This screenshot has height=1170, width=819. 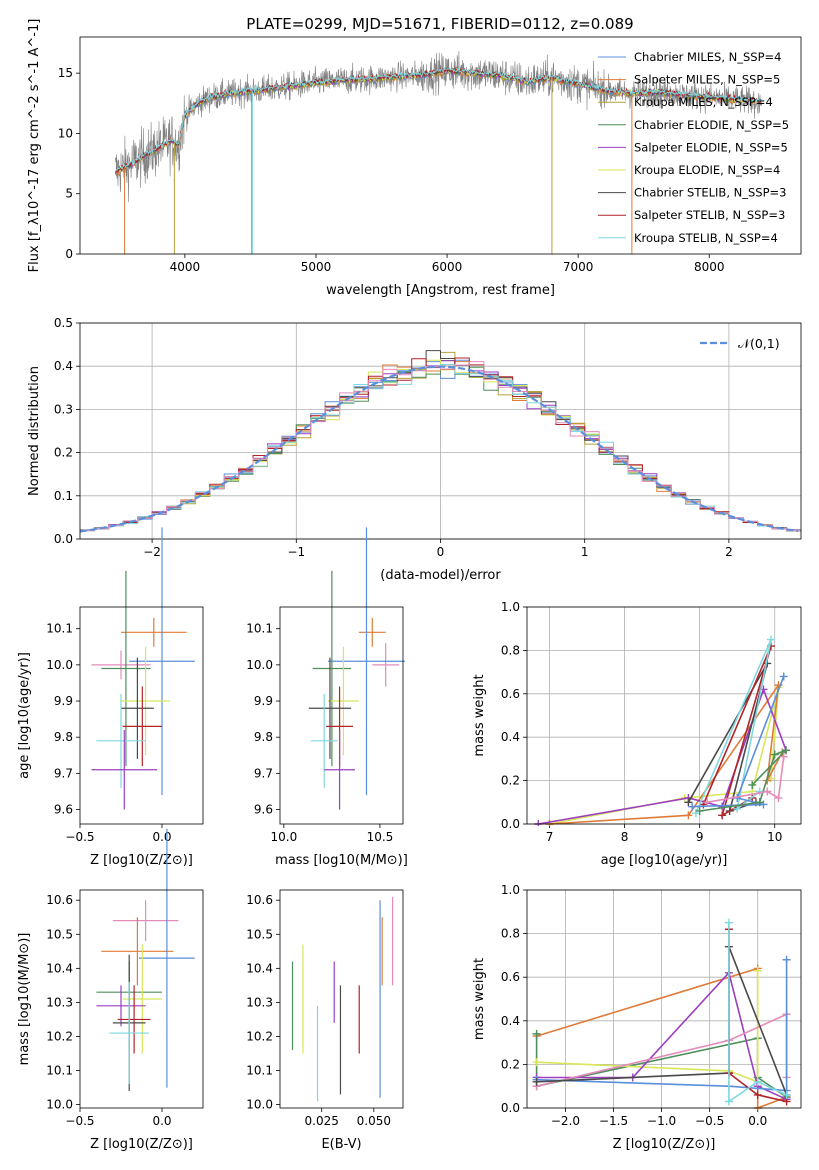 What do you see at coordinates (664, 860) in the screenshot?
I see `x-axis-label: age [log10(age/yr)]` at bounding box center [664, 860].